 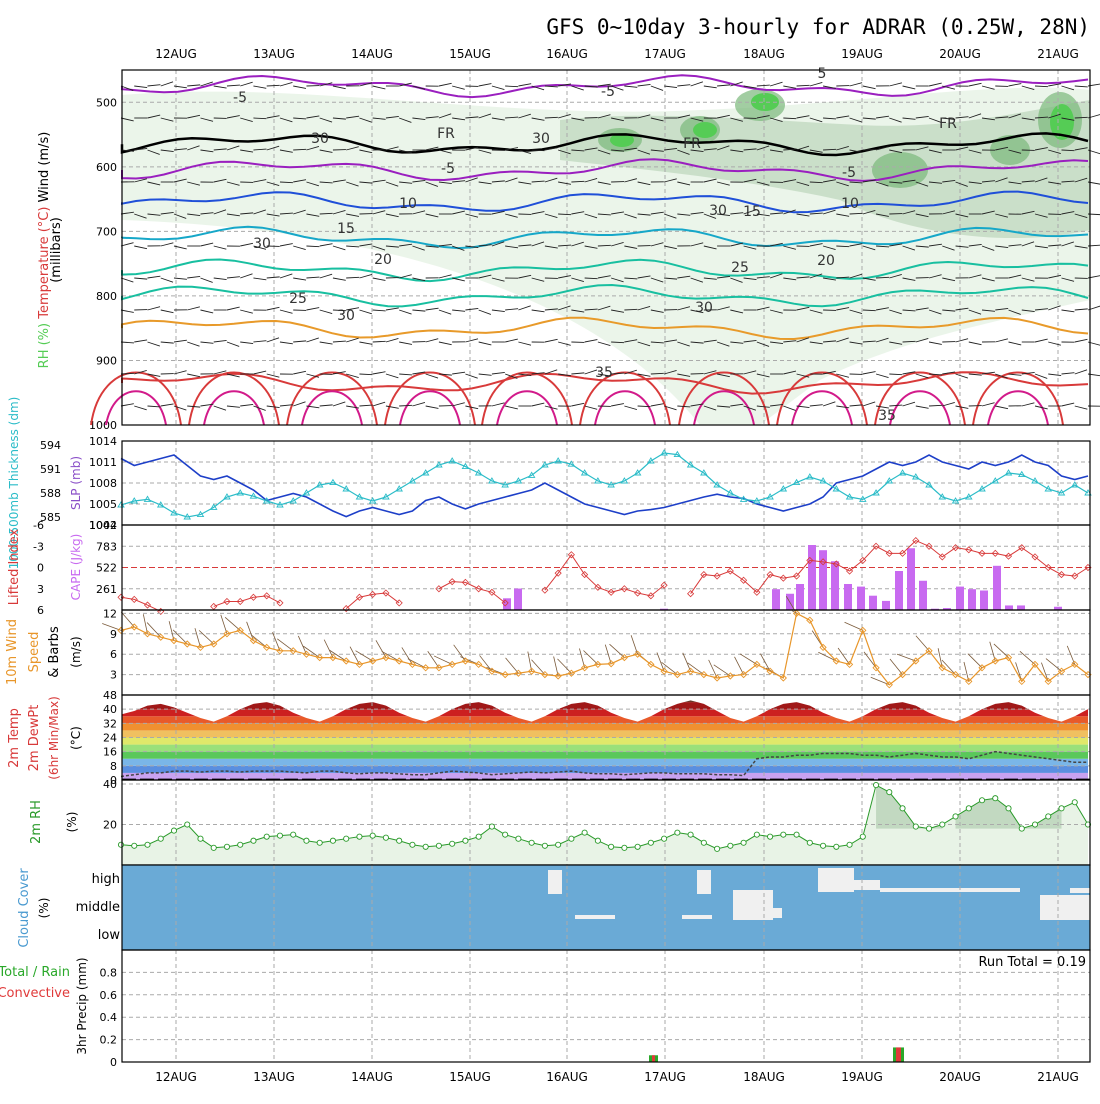 What do you see at coordinates (109, 995) in the screenshot?
I see `tick-label: 0.6` at bounding box center [109, 995].